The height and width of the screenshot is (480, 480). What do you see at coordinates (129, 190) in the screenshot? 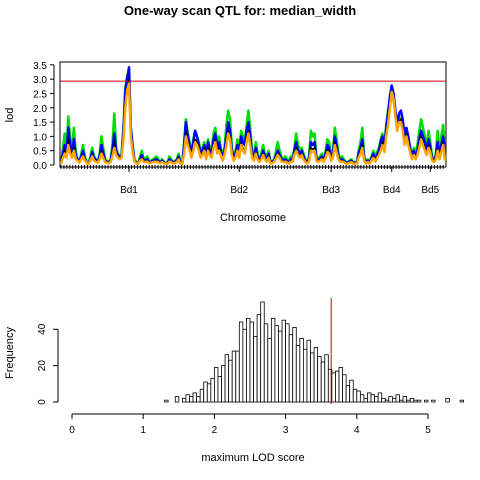
I see `chromosome-label: Bd1` at bounding box center [129, 190].